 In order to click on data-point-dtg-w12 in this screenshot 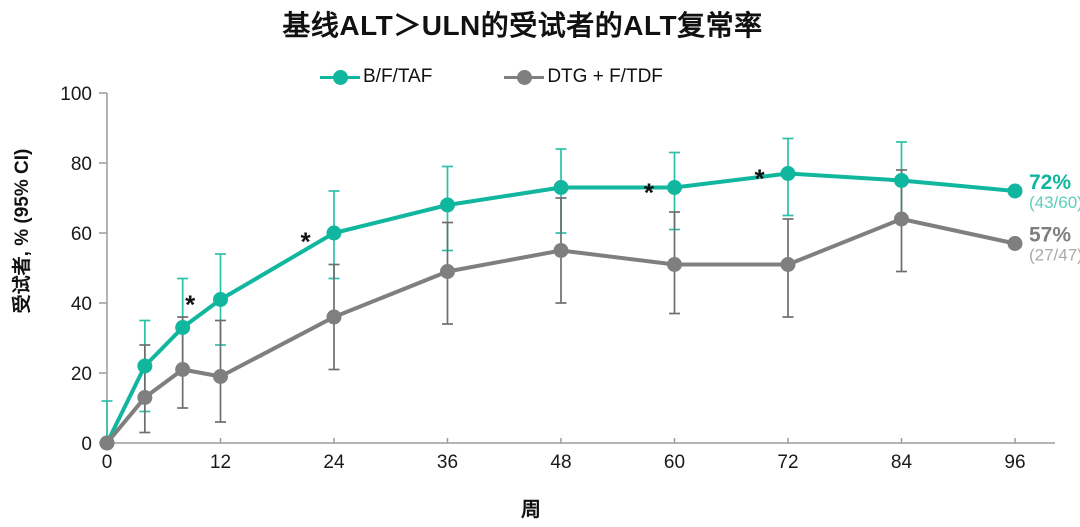, I will do `click(220, 376)`.